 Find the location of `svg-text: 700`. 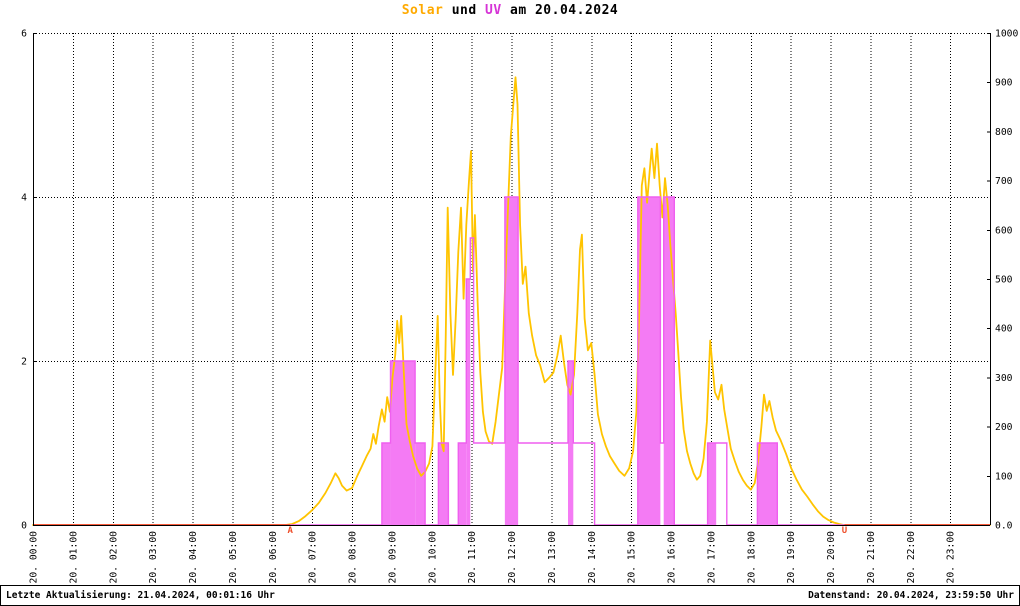

svg-text: 700 is located at coordinates (1004, 181).